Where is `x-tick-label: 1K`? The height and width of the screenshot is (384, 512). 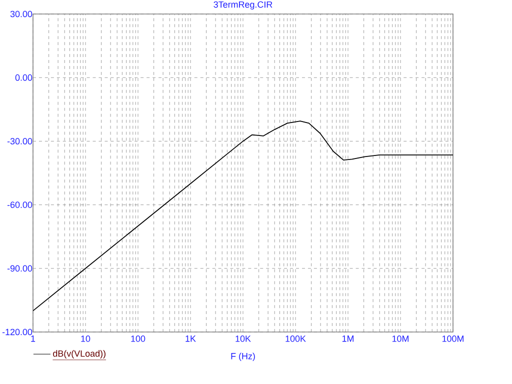 x-tick-label: 1K is located at coordinates (191, 339).